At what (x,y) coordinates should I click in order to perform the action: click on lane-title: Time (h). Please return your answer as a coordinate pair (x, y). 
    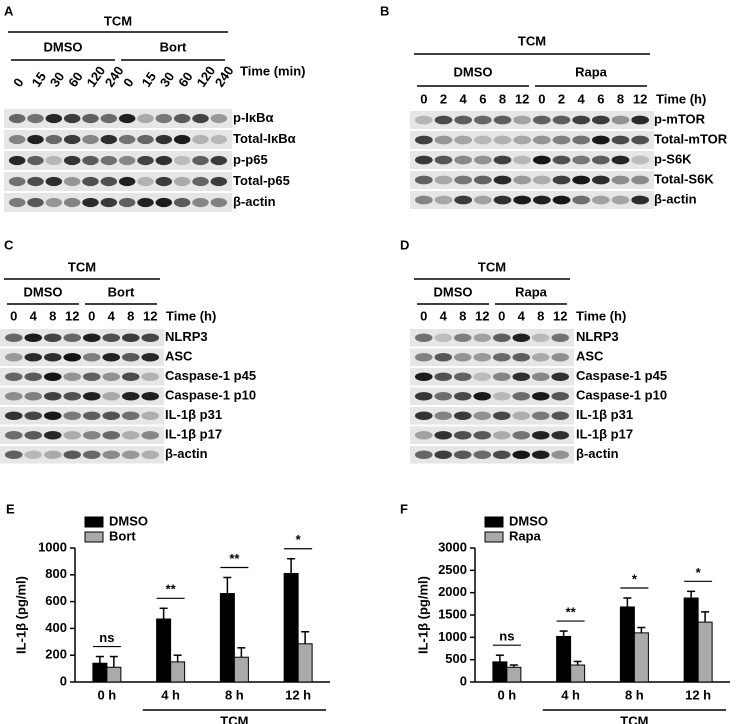
    Looking at the image, I should click on (191, 315).